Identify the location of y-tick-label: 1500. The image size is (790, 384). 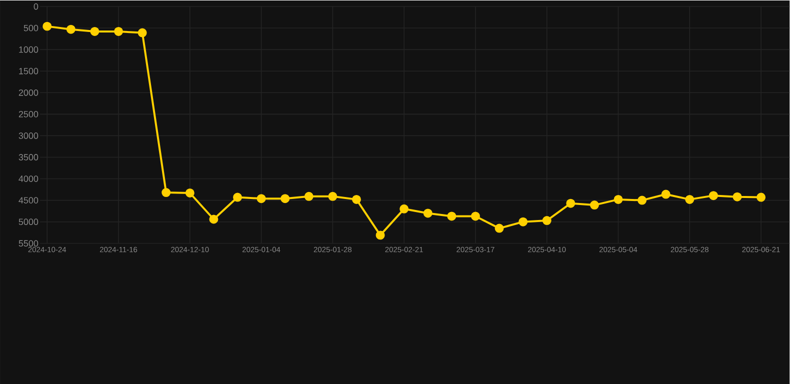
(28, 71).